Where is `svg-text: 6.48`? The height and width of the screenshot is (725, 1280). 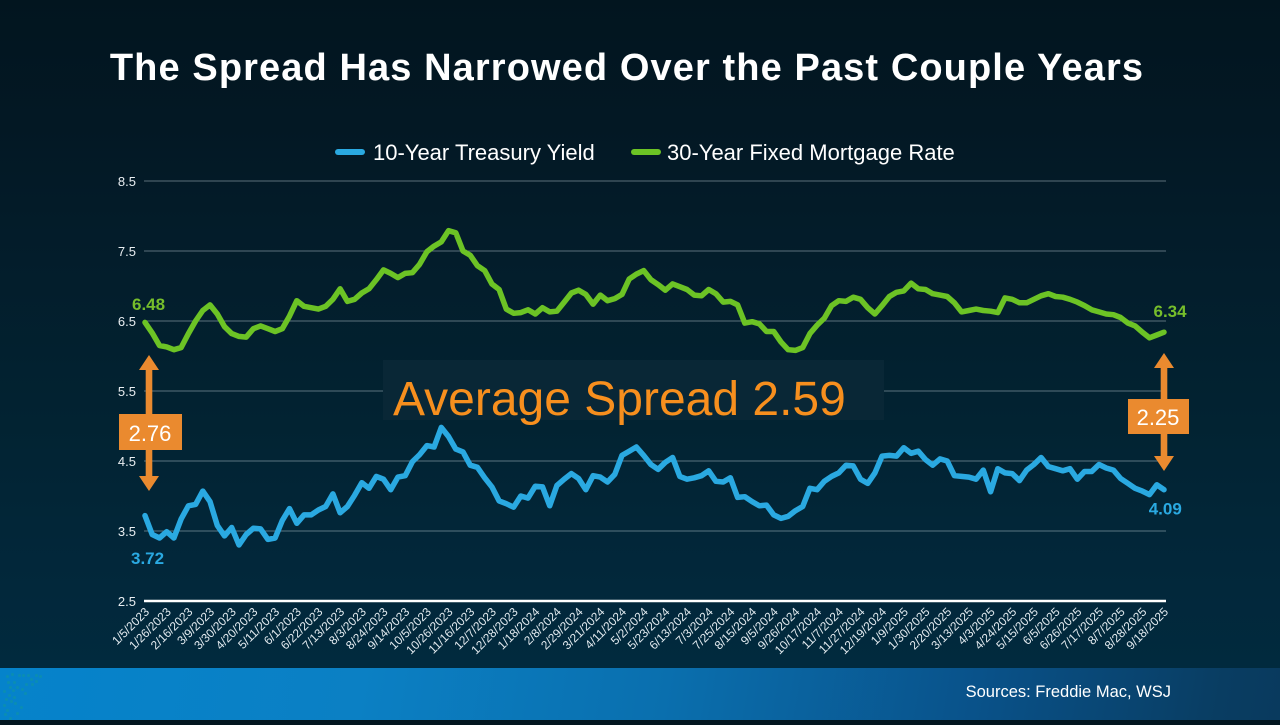 svg-text: 6.48 is located at coordinates (148, 304).